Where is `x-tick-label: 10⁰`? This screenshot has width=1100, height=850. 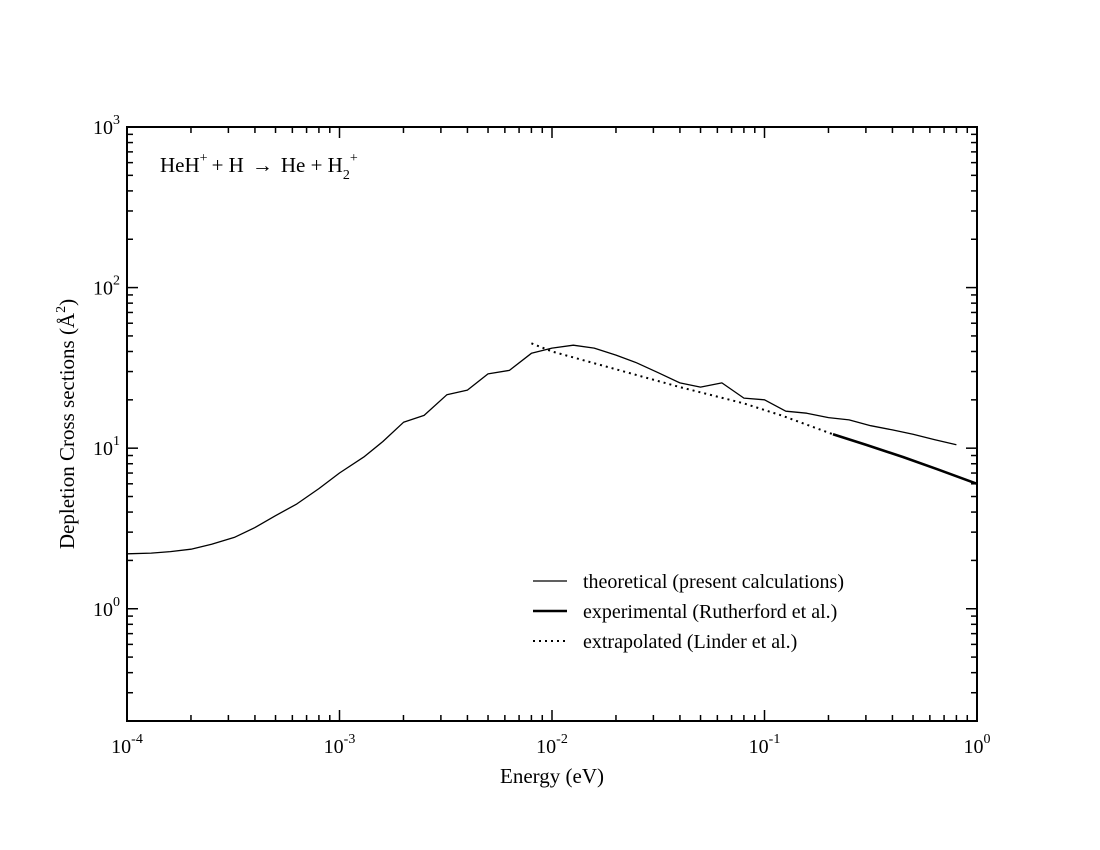 x-tick-label: 10⁰ is located at coordinates (977, 745).